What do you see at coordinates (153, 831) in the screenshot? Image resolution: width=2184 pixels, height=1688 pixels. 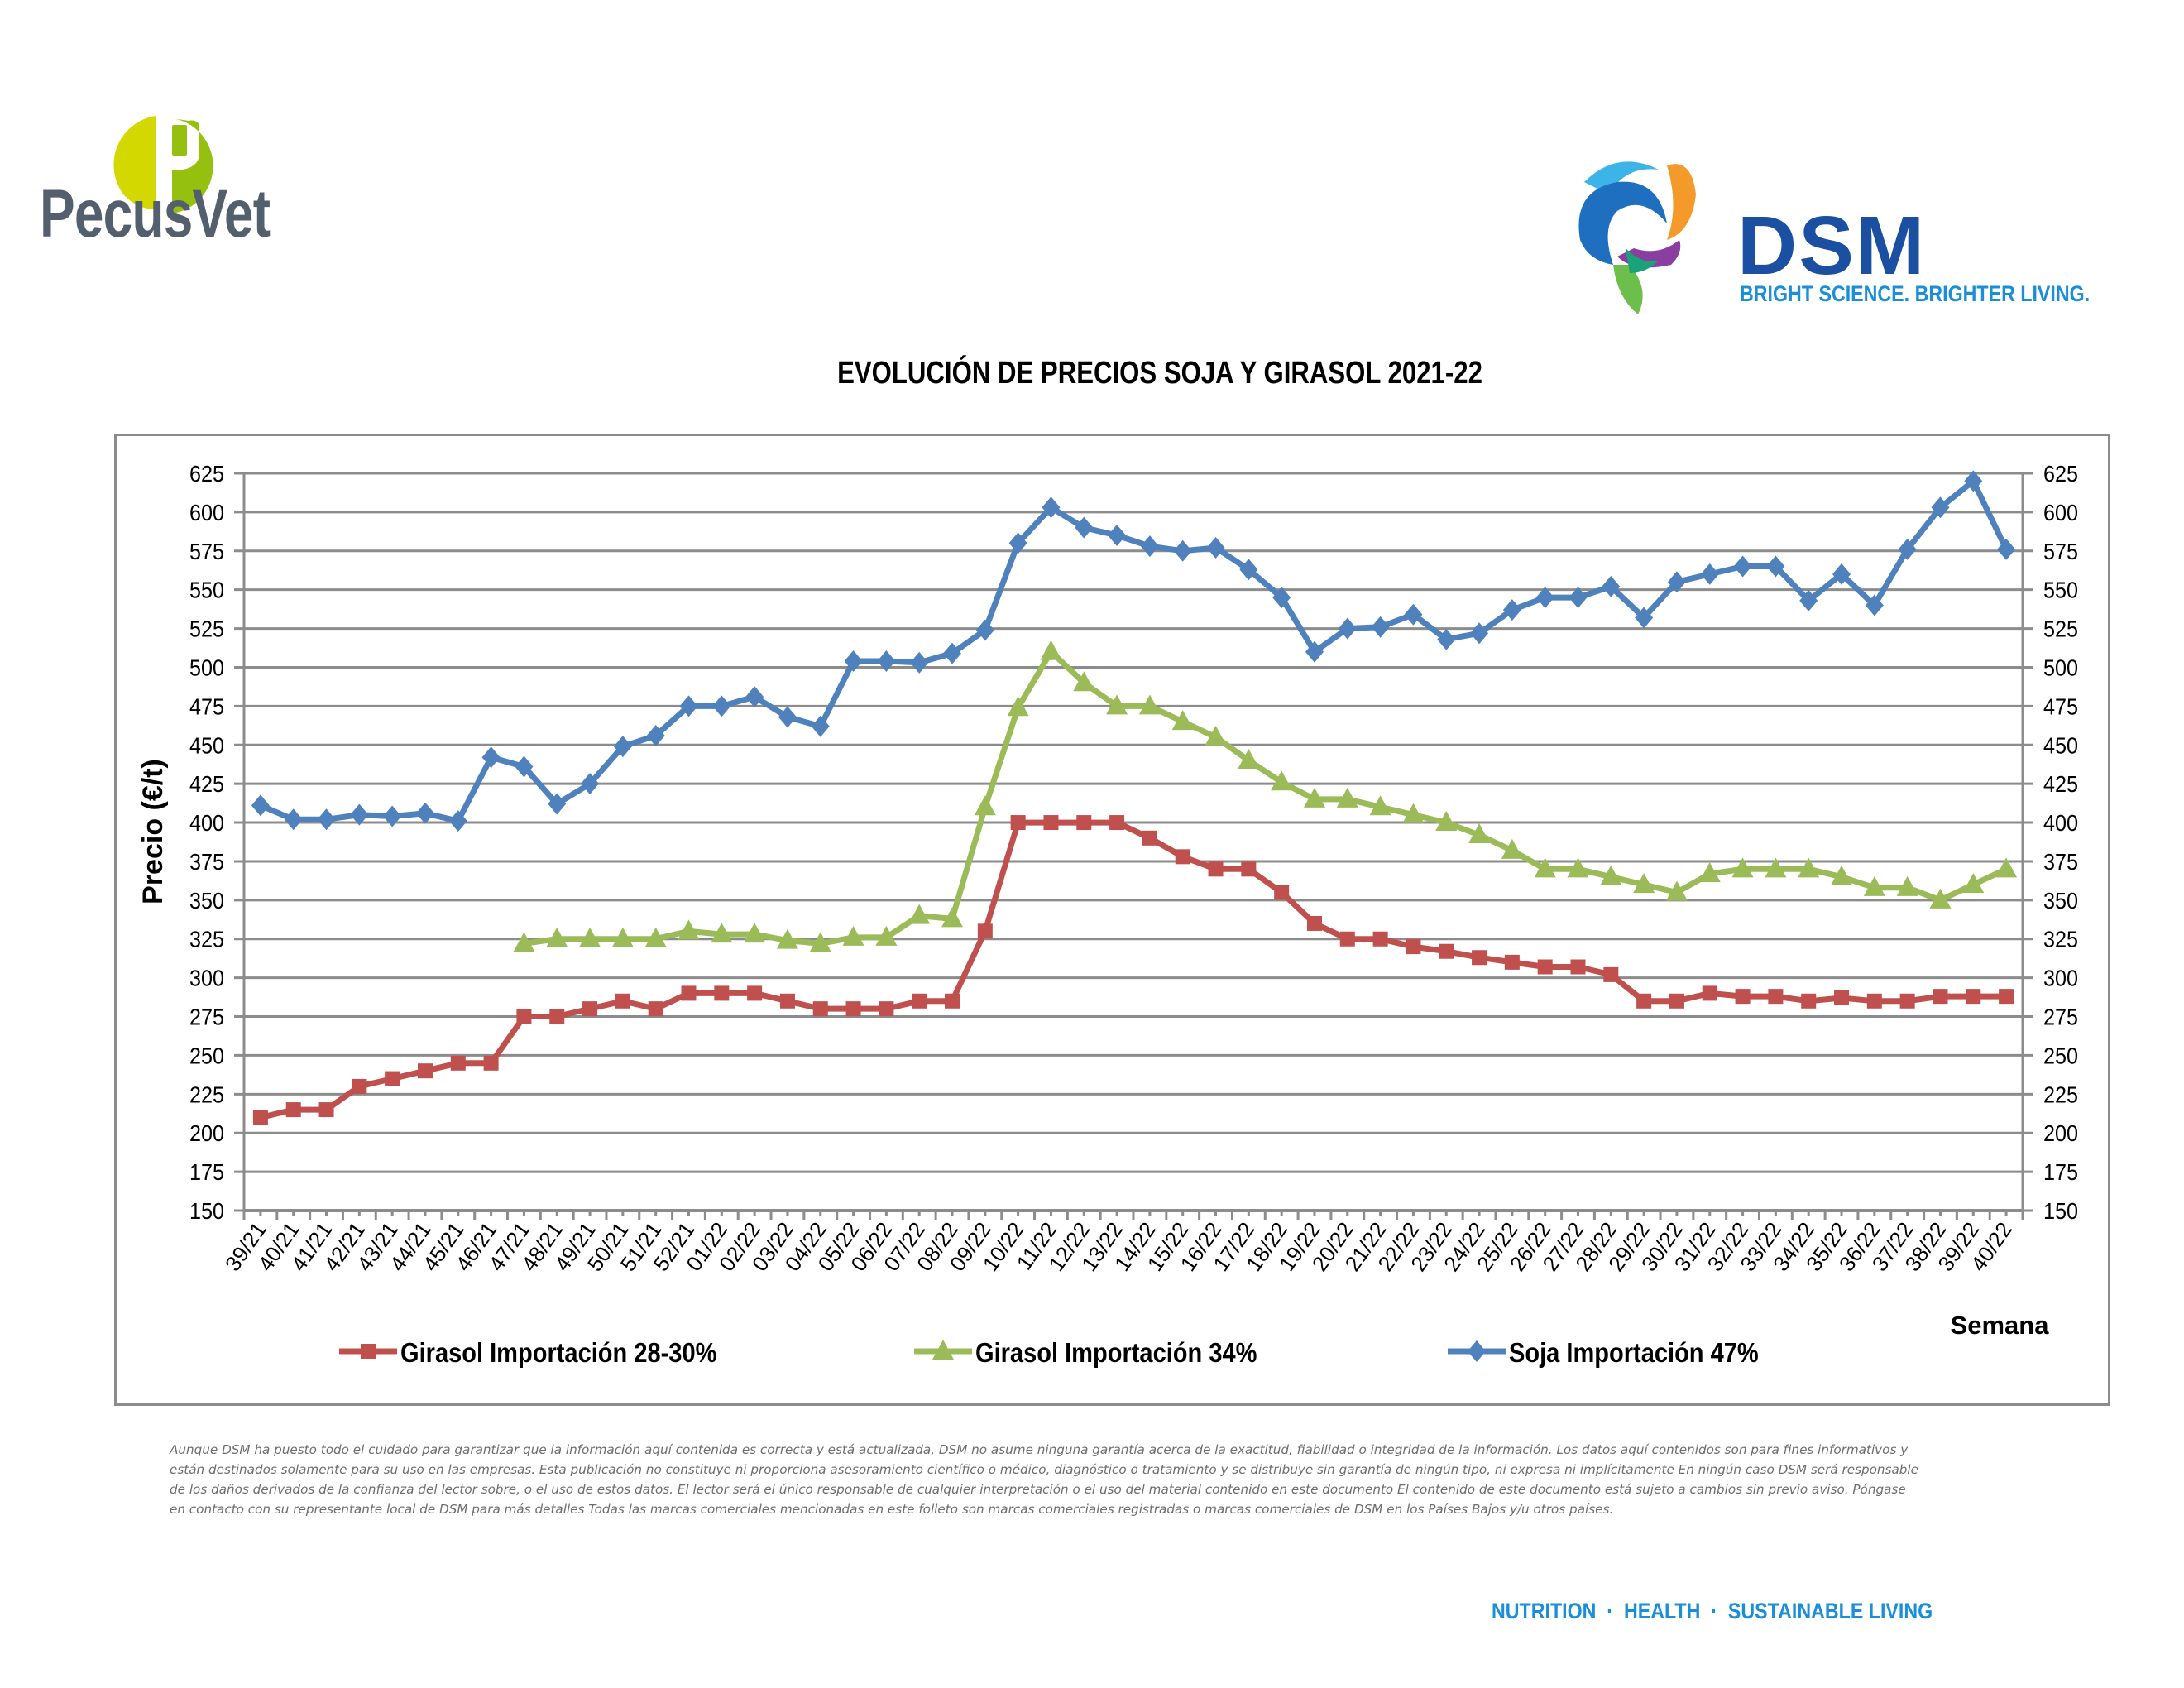 I see `y-axis-label: Precio (€/t)` at bounding box center [153, 831].